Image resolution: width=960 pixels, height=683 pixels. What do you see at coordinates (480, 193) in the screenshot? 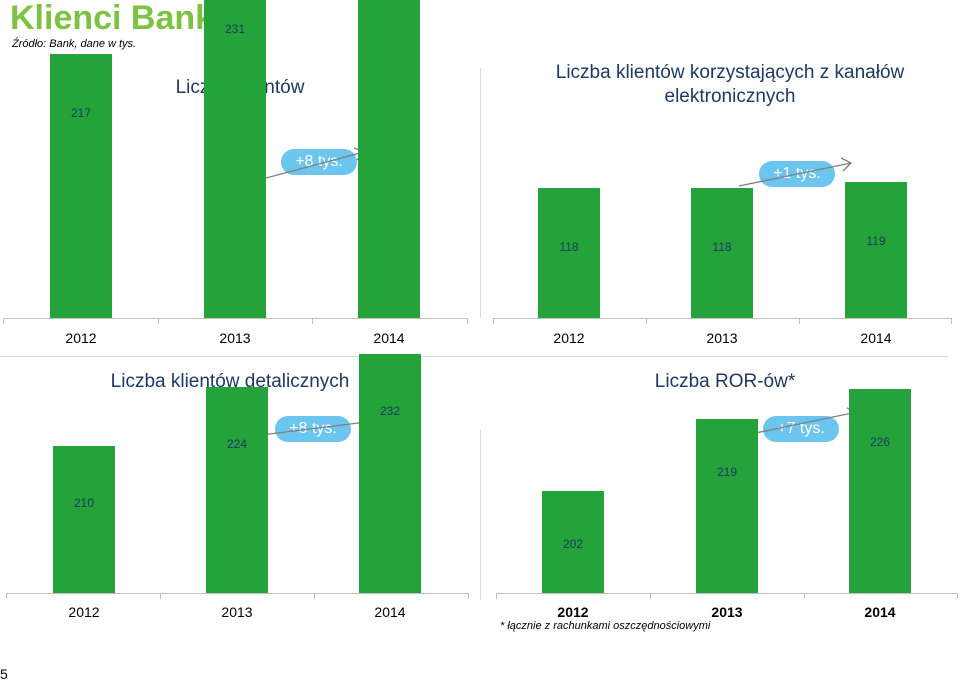
I see `vertical-divider-top` at bounding box center [480, 193].